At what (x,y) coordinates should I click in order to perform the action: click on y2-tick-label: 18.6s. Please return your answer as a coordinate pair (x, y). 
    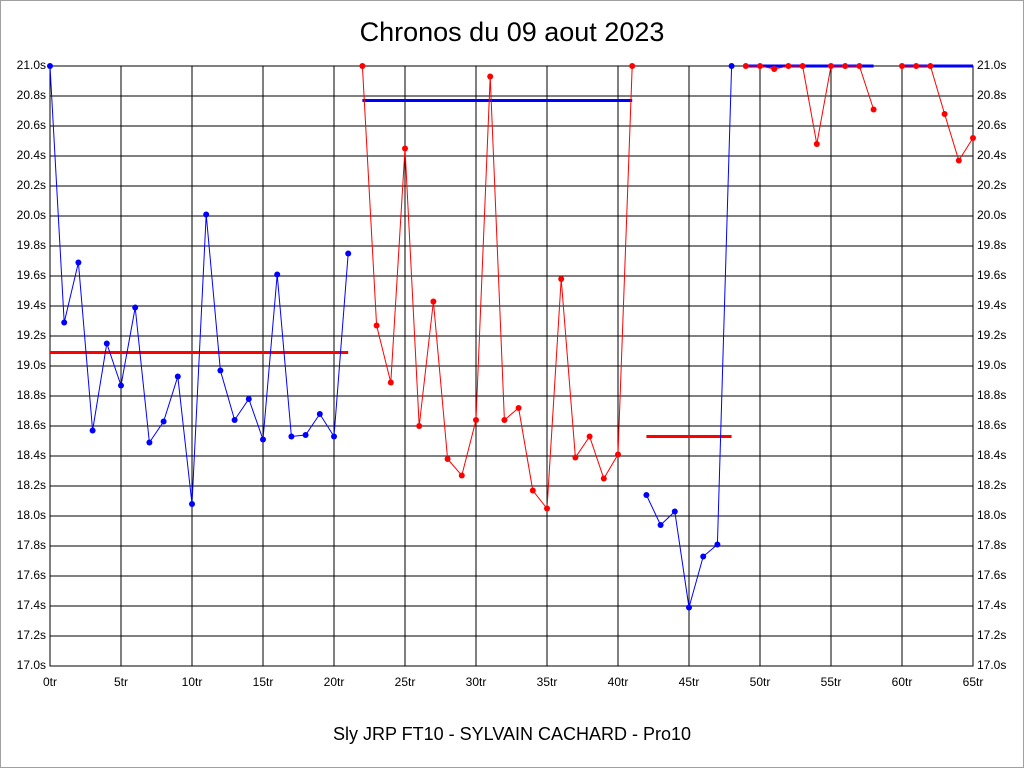
    Looking at the image, I should click on (991, 425).